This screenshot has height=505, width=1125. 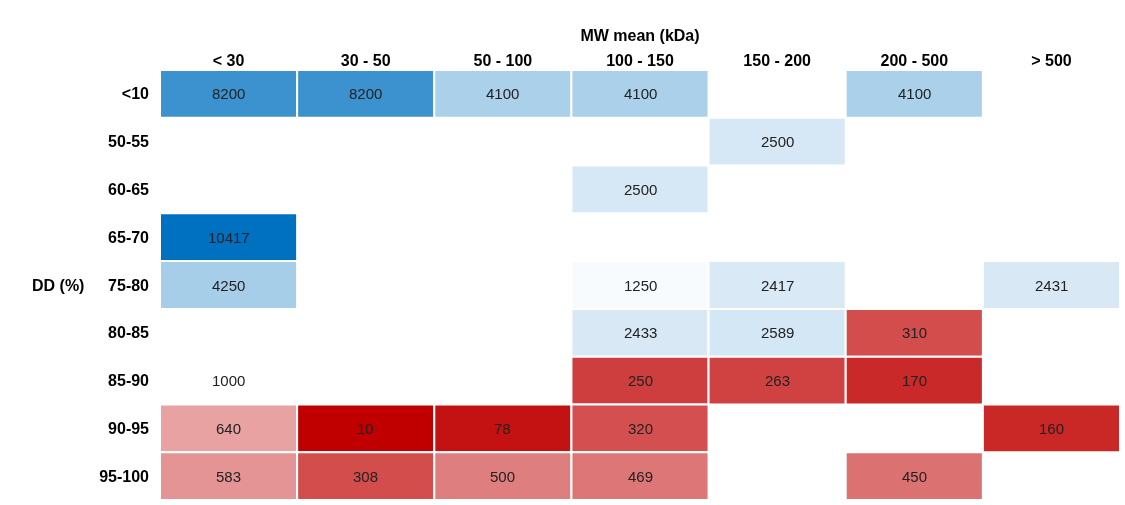 What do you see at coordinates (129, 333) in the screenshot?
I see `y-tick-label: 80-85` at bounding box center [129, 333].